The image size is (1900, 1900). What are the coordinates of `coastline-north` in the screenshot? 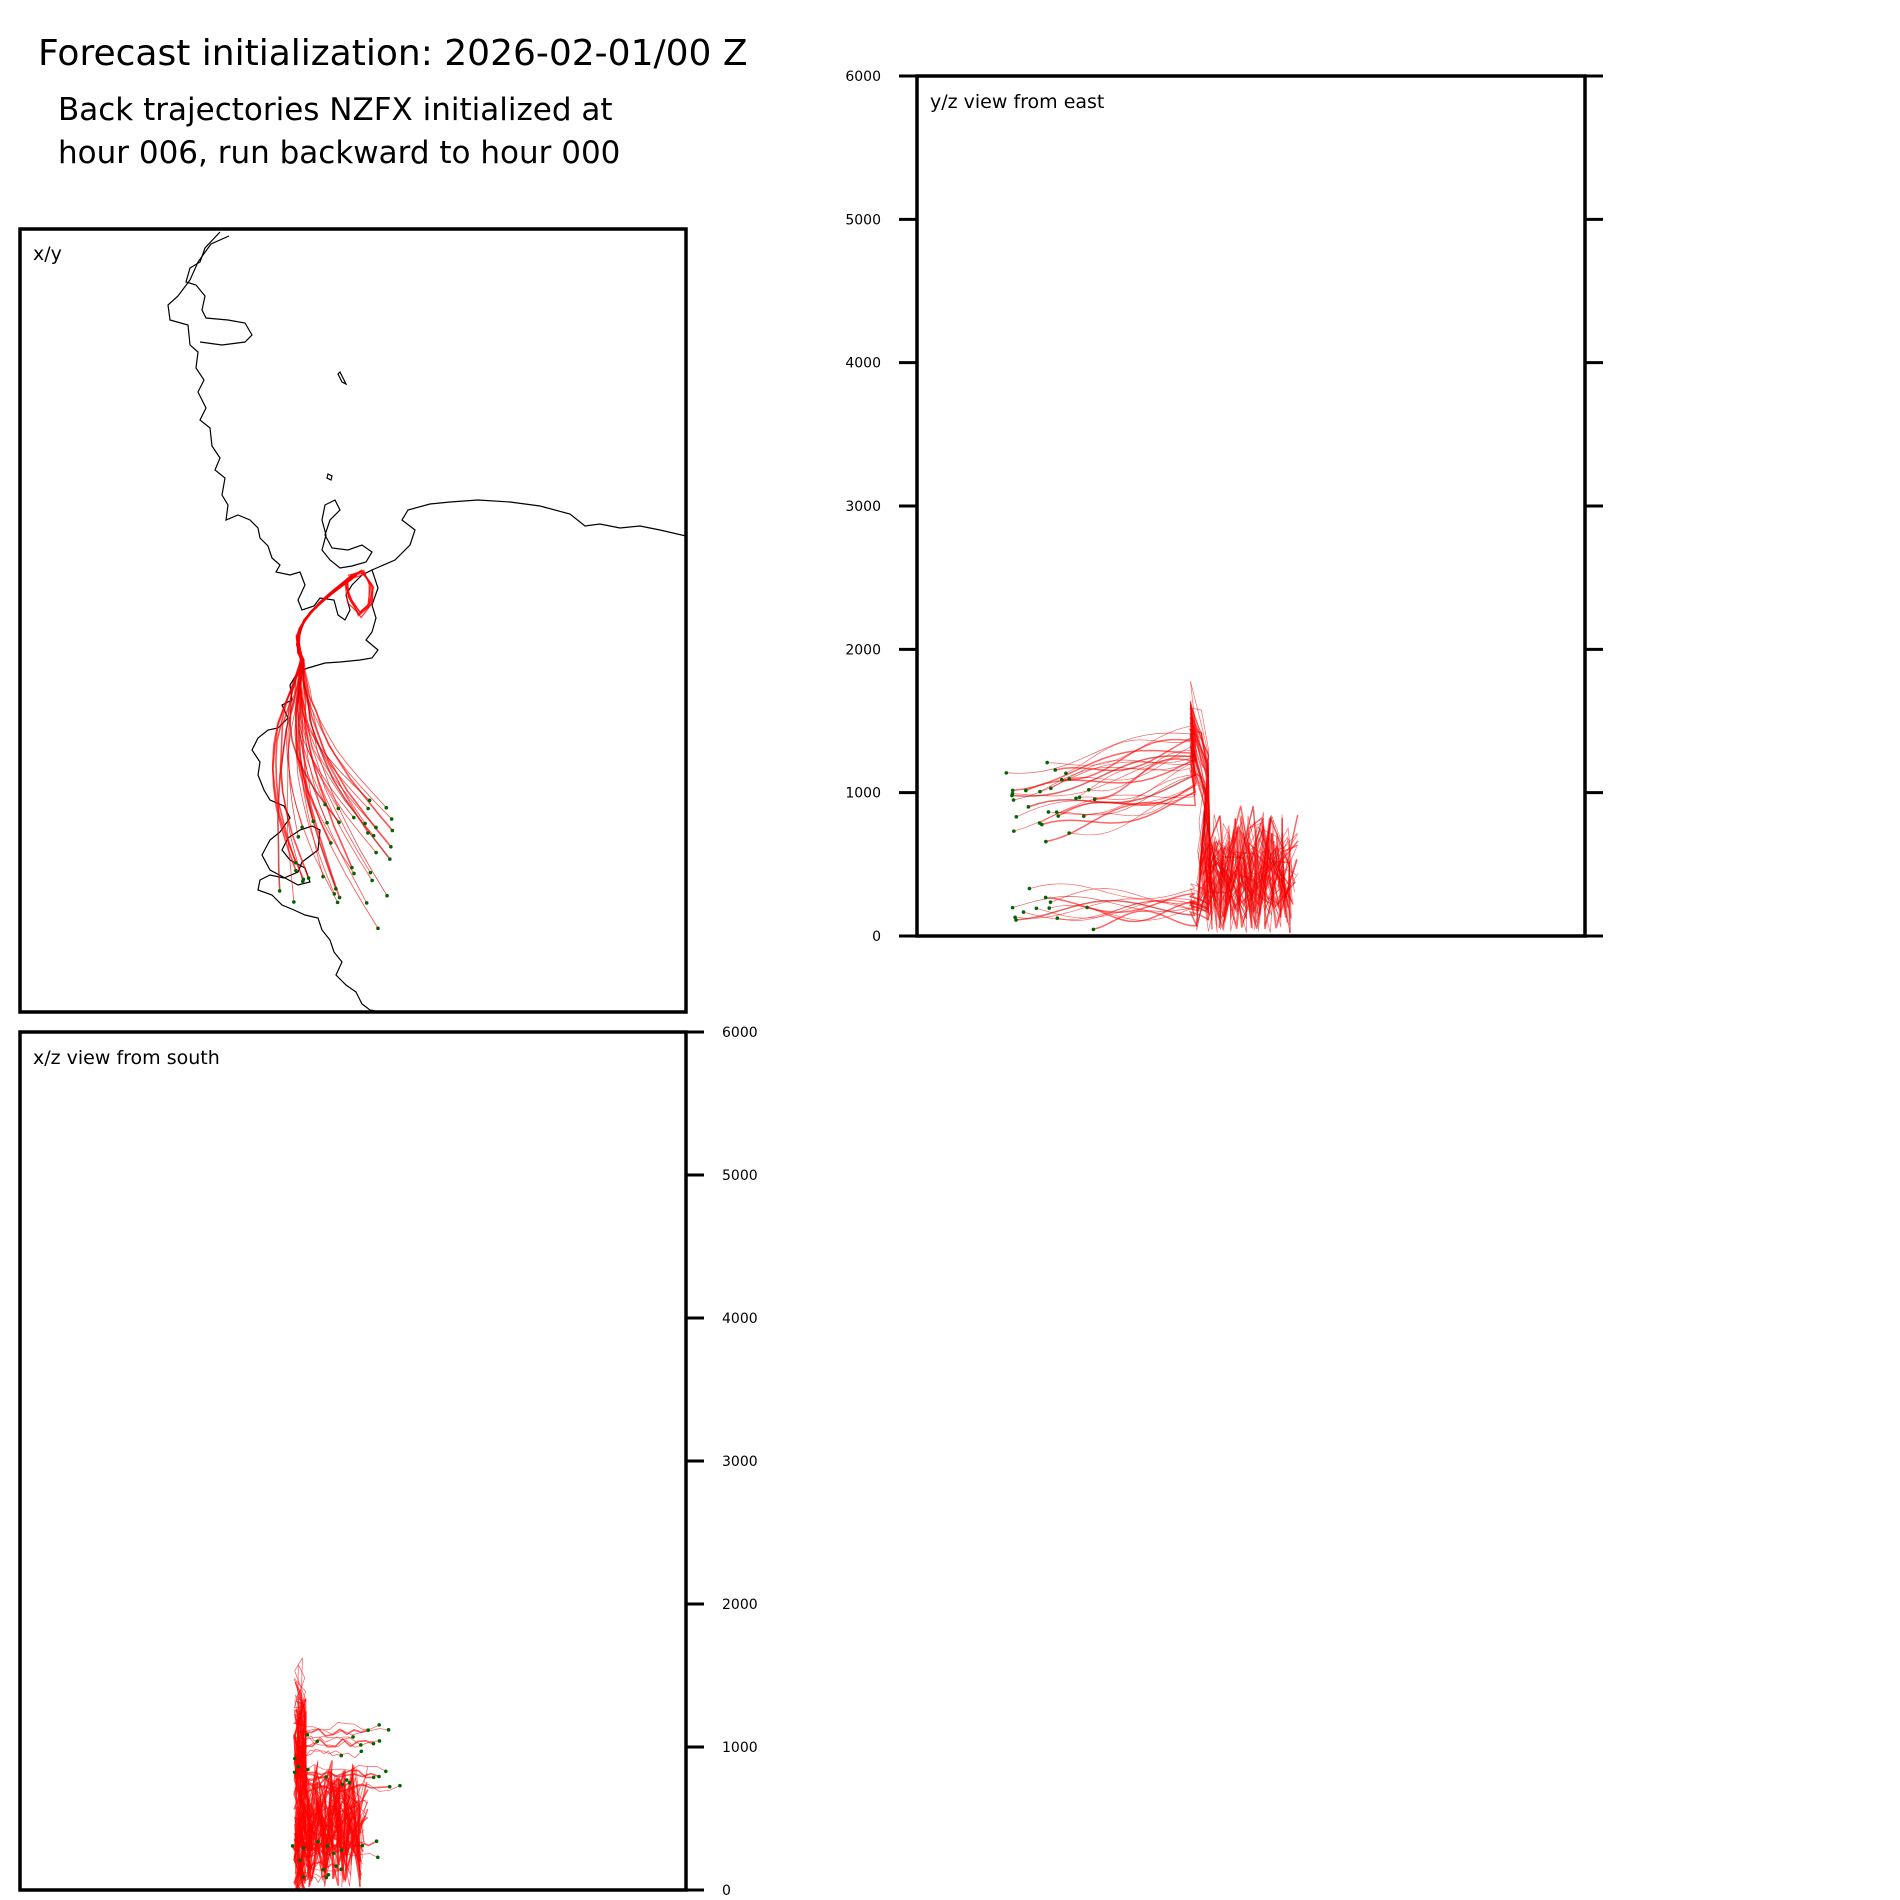 It's located at (219, 288).